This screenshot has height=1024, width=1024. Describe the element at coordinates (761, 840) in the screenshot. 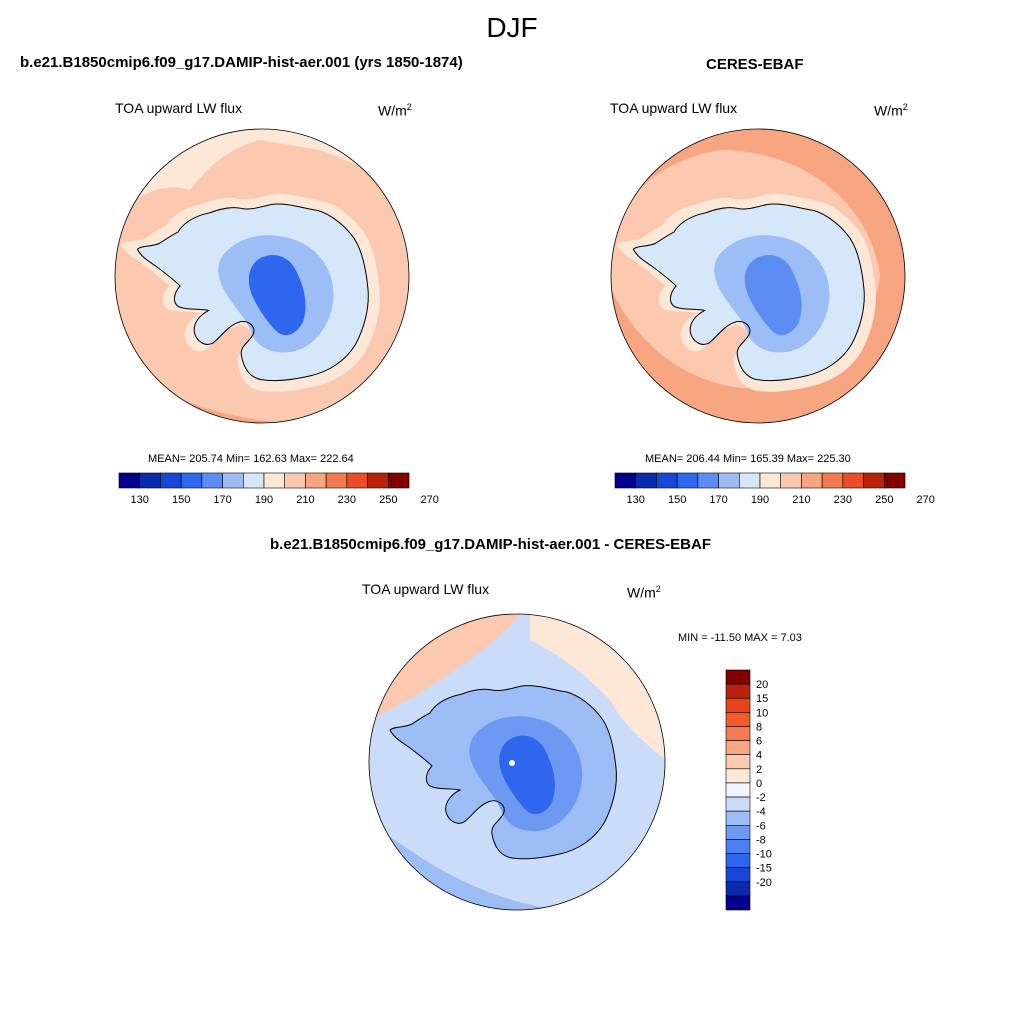

I see `diff-colorbar-tick-label: -8` at that location.